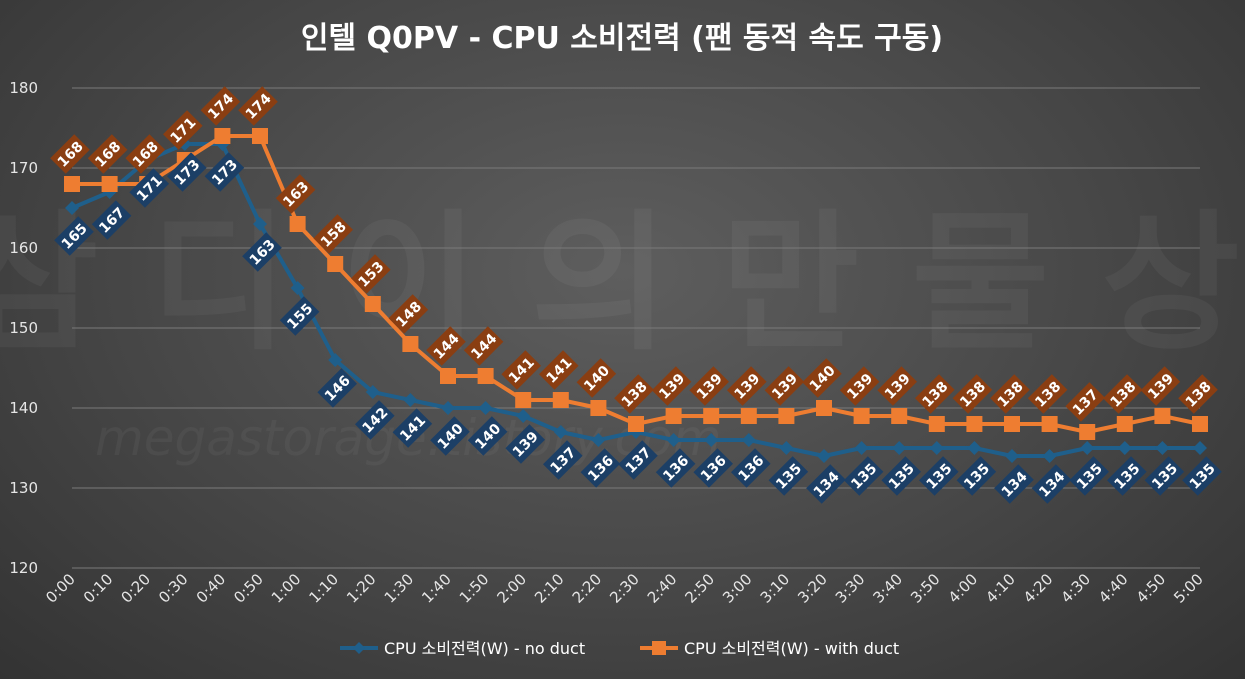  Describe the element at coordinates (751, 468) in the screenshot. I see `data-label: 136` at that location.